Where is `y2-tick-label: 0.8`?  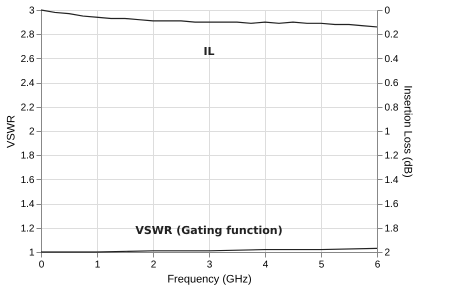
y2-tick-label: 0.8 is located at coordinates (391, 108).